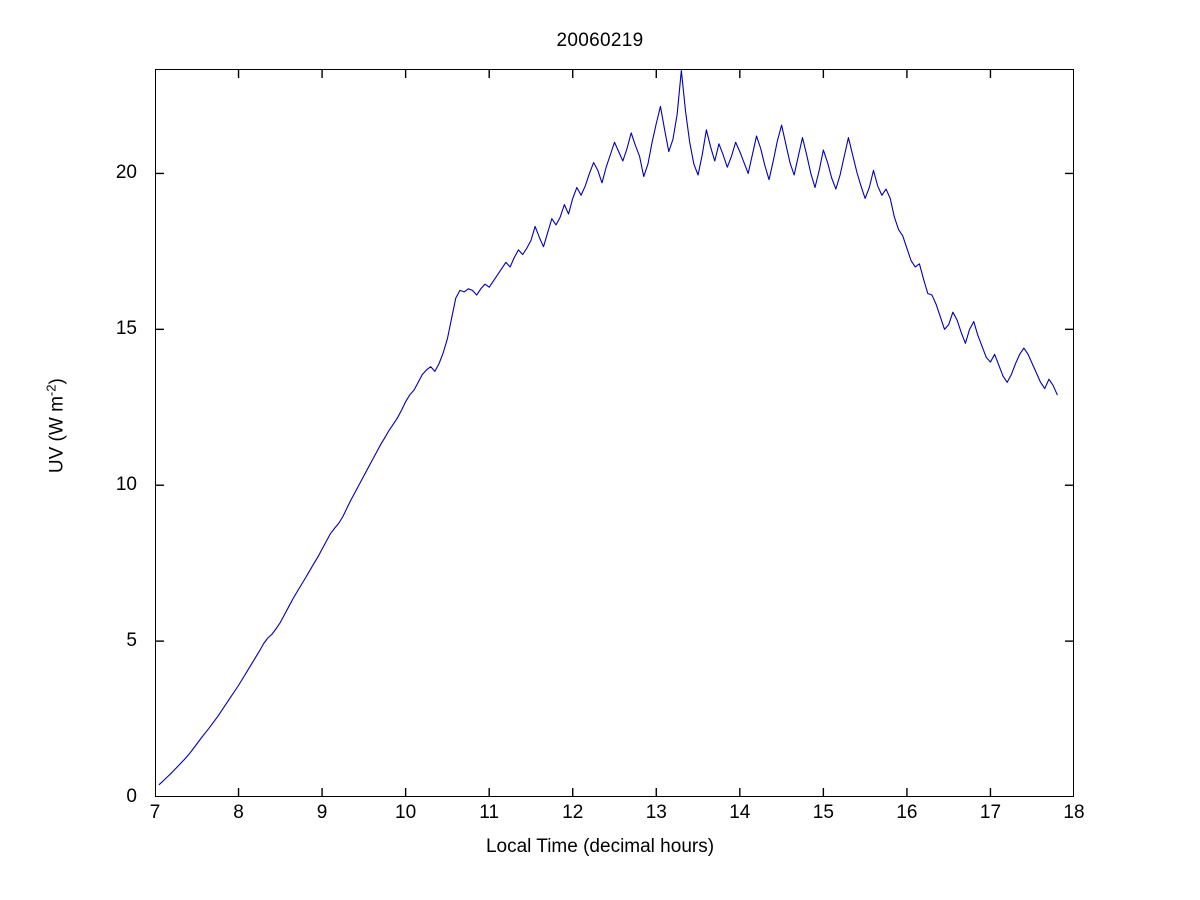 The image size is (1200, 900). I want to click on x-tick-label: 17, so click(990, 812).